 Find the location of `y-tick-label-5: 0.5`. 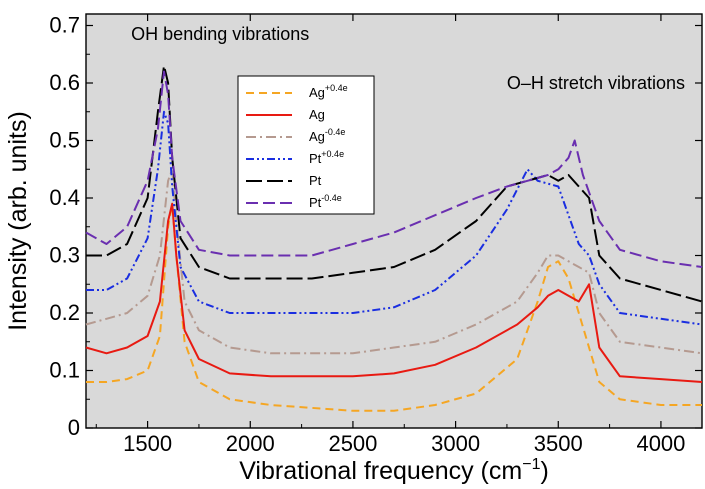

y-tick-label-5: 0.5 is located at coordinates (64, 140).